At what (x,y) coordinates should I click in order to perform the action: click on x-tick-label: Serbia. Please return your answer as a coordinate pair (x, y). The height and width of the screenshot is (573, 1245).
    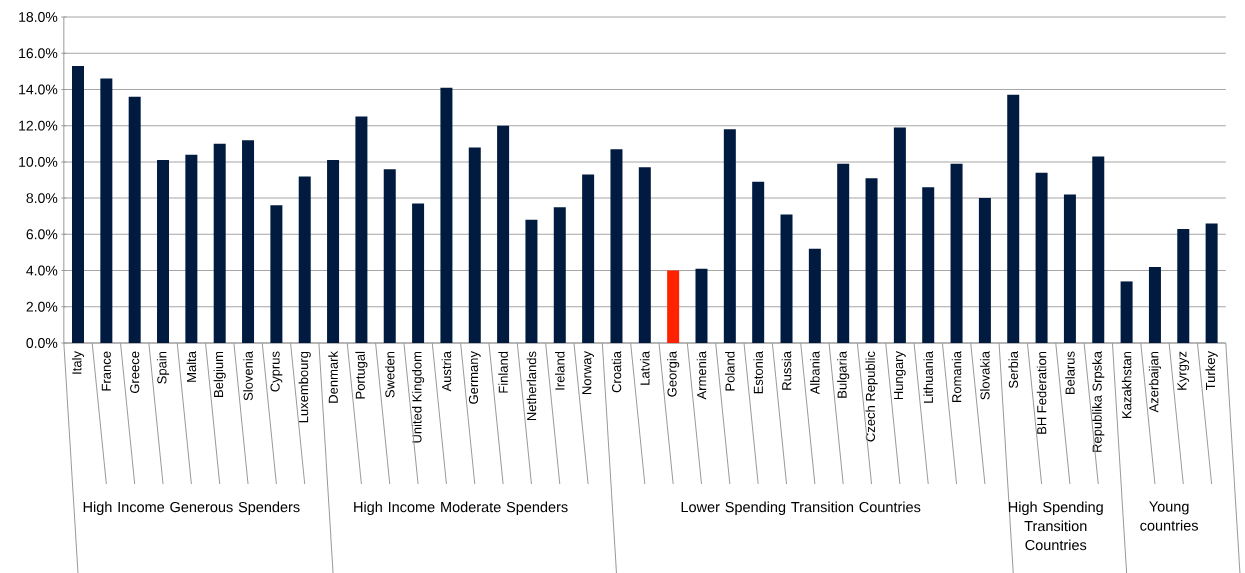
    Looking at the image, I should click on (1013, 370).